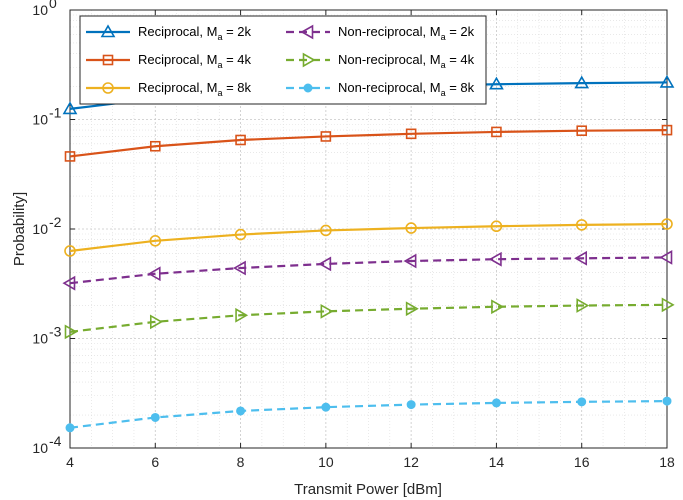 This screenshot has width=683, height=500. Describe the element at coordinates (19, 229) in the screenshot. I see `y-axis-label: Probability]` at that location.